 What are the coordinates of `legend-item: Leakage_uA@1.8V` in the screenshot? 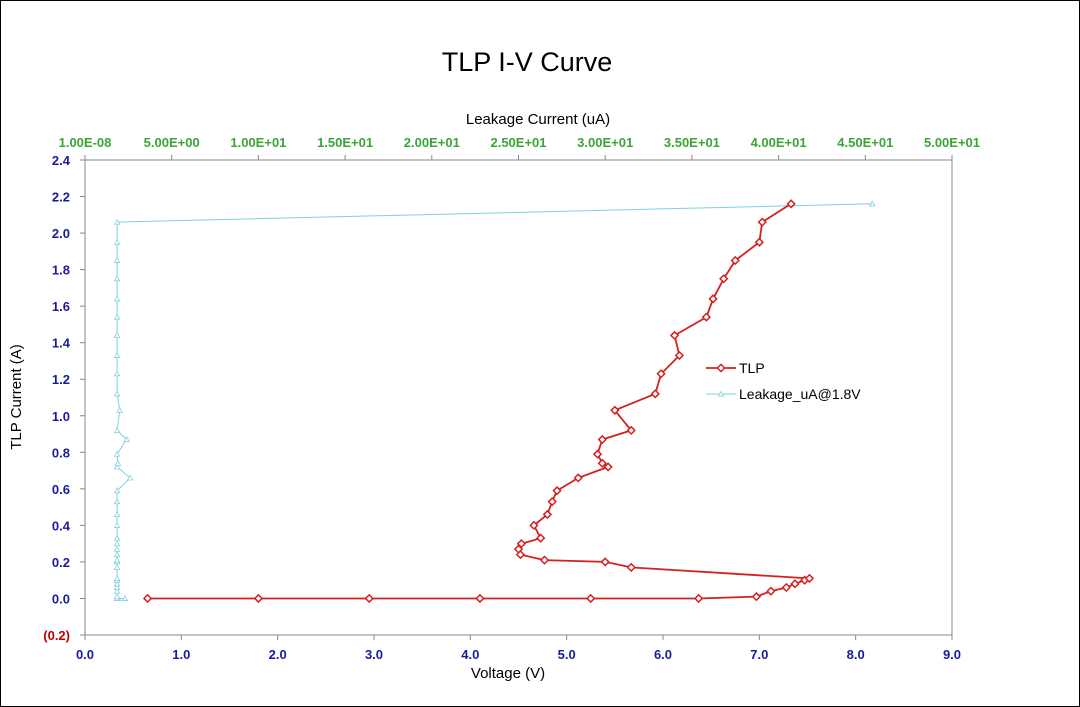 It's located at (783, 394).